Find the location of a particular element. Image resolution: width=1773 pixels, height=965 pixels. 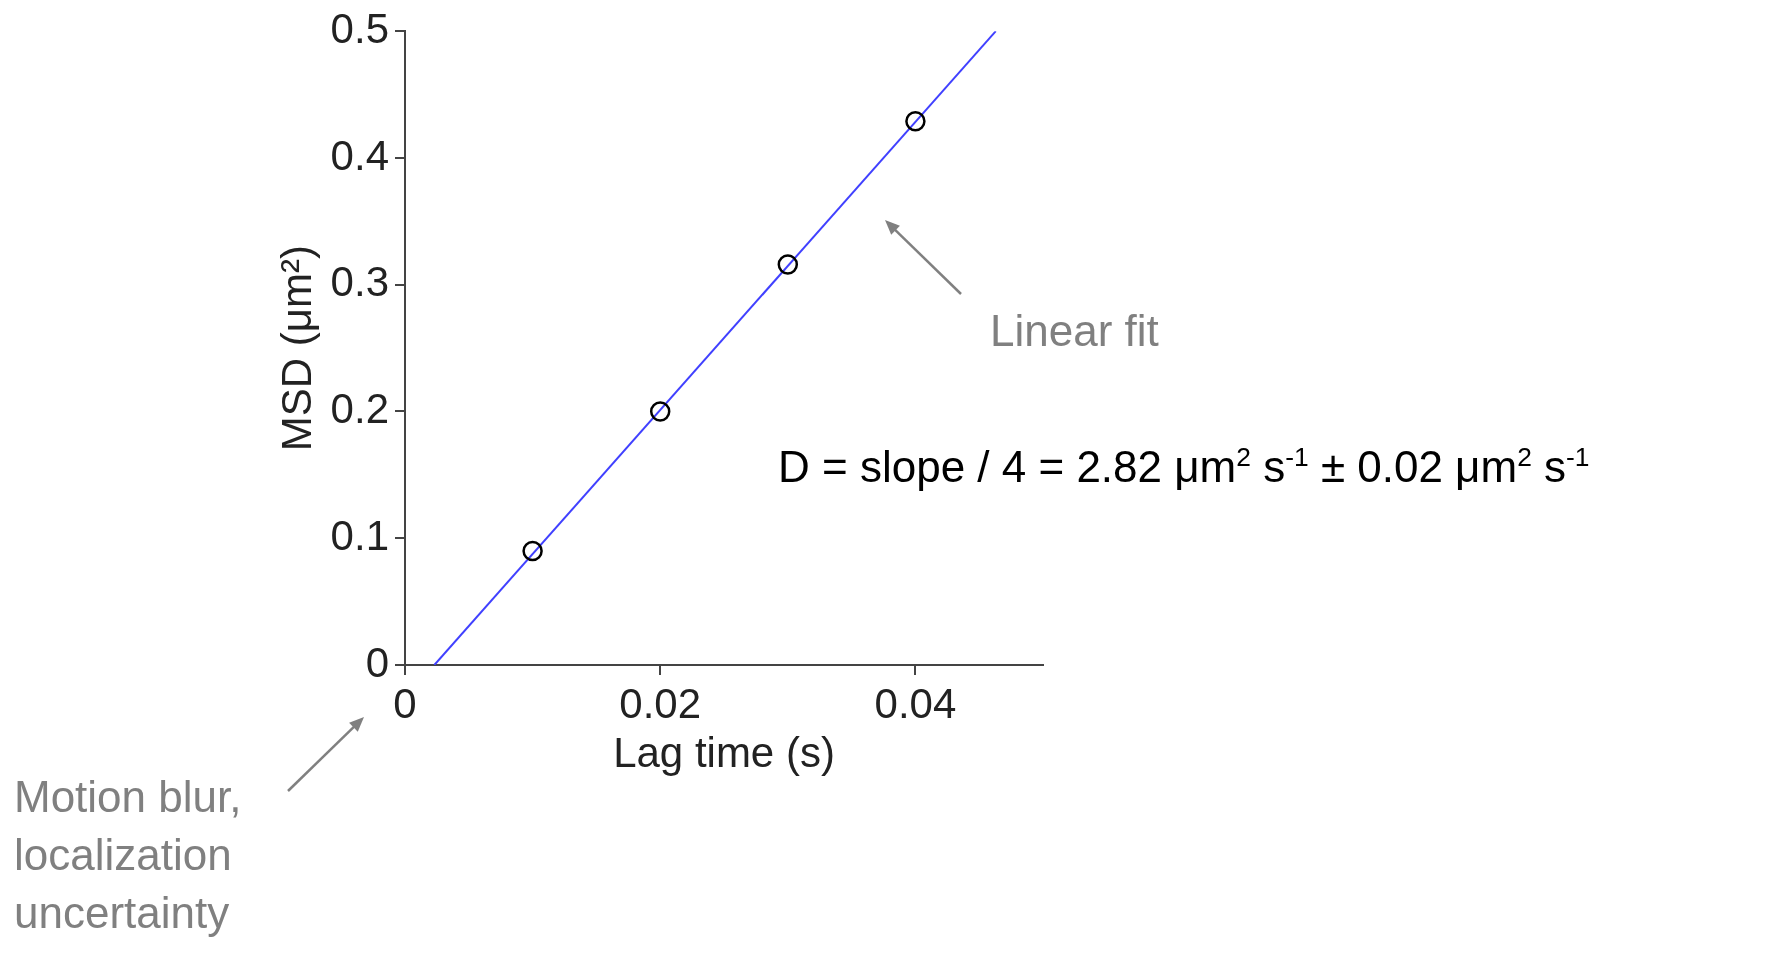

y-tick-label: 0.5 is located at coordinates (359, 28).